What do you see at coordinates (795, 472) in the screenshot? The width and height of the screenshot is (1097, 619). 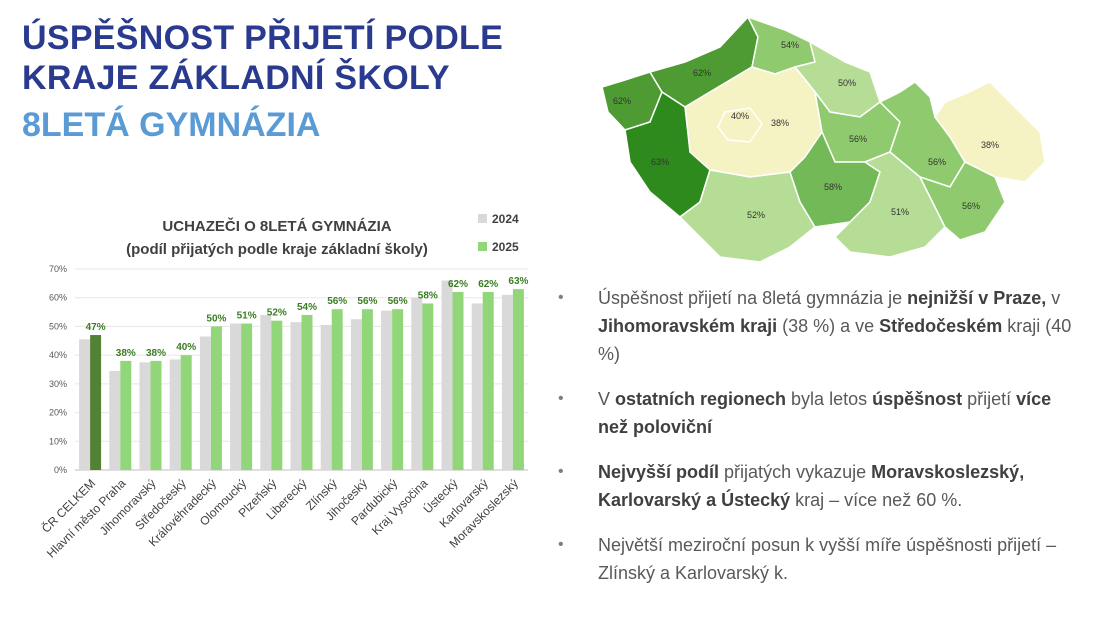 I see `bullet-text: přijatých vykazuje` at bounding box center [795, 472].